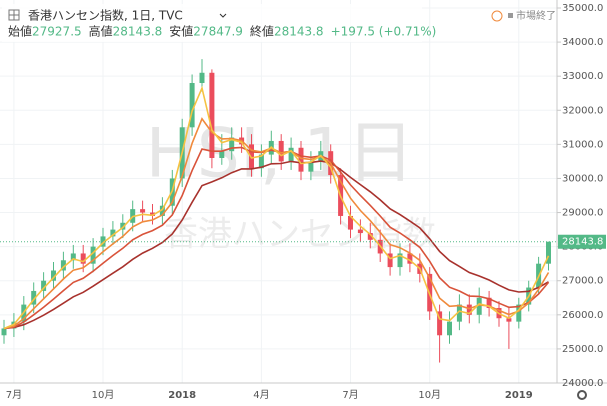 The height and width of the screenshot is (406, 607). What do you see at coordinates (510, 15) in the screenshot?
I see `status-dot` at bounding box center [510, 15].